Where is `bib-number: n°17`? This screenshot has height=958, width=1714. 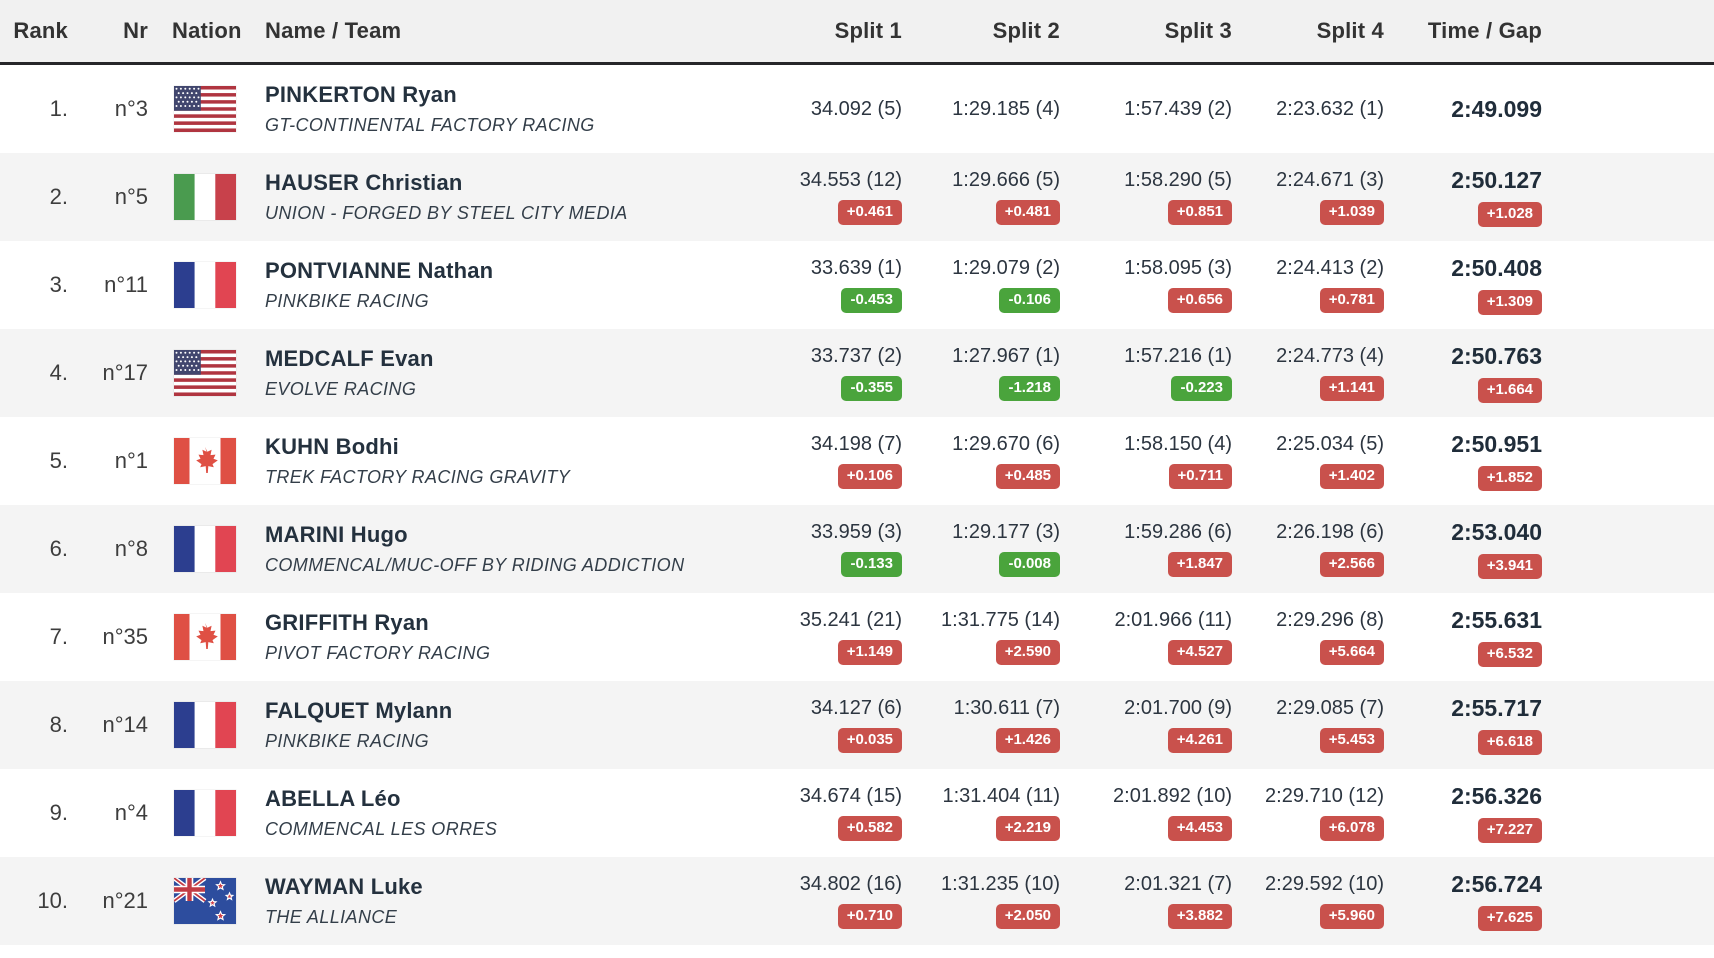 bib-number: n°17 is located at coordinates (125, 372).